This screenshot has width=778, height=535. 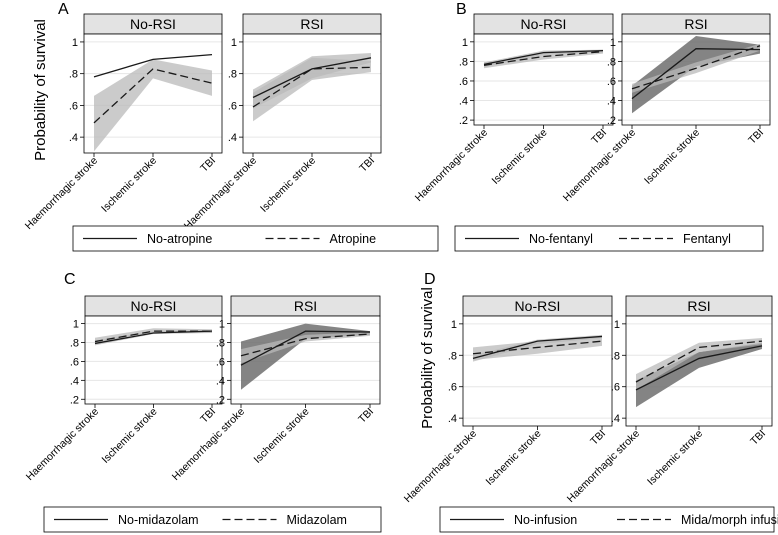 I want to click on legend-label: Atropine, so click(x=353, y=239).